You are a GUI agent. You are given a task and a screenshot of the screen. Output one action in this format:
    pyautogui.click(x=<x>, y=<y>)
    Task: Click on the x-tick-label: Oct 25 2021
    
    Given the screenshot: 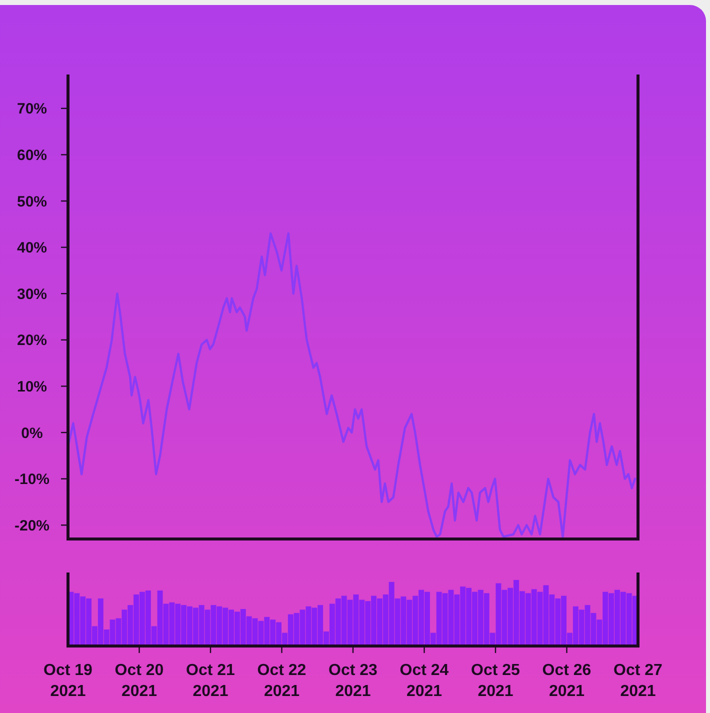 What is the action you would take?
    pyautogui.click(x=495, y=681)
    